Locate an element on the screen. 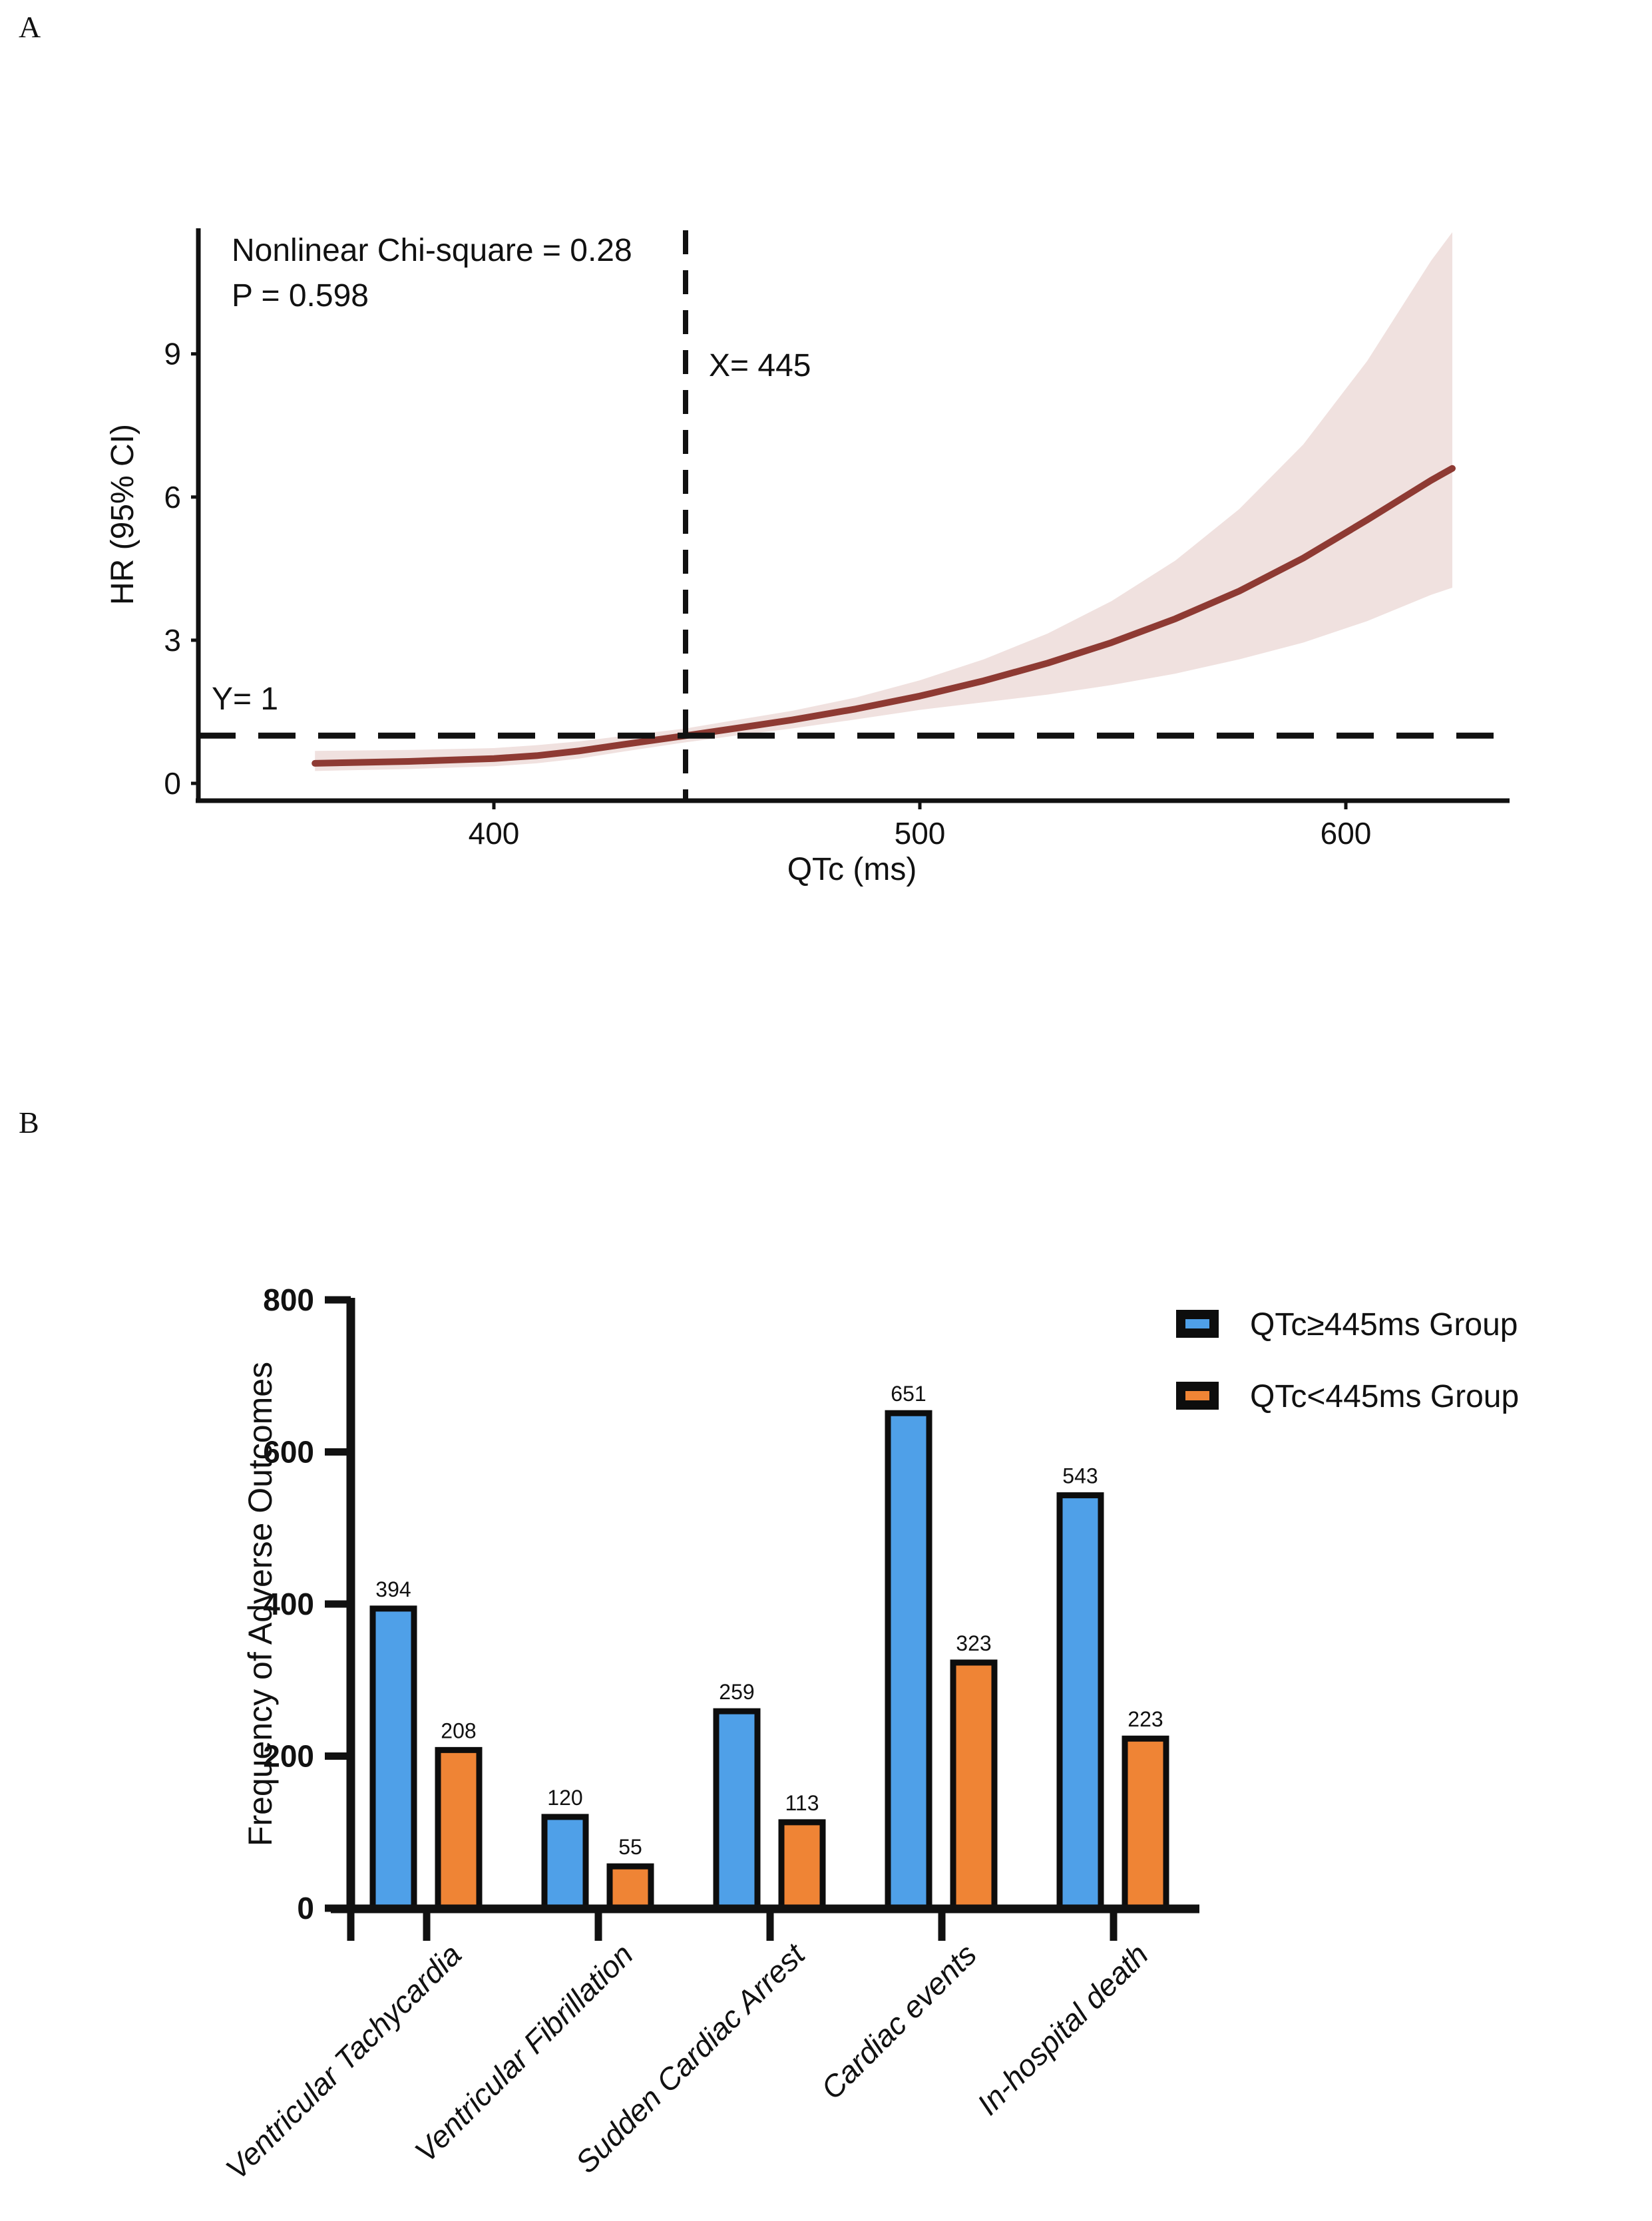 This screenshot has height=2221, width=1652. panel-b-y-tick-label: 600 is located at coordinates (288, 1452).